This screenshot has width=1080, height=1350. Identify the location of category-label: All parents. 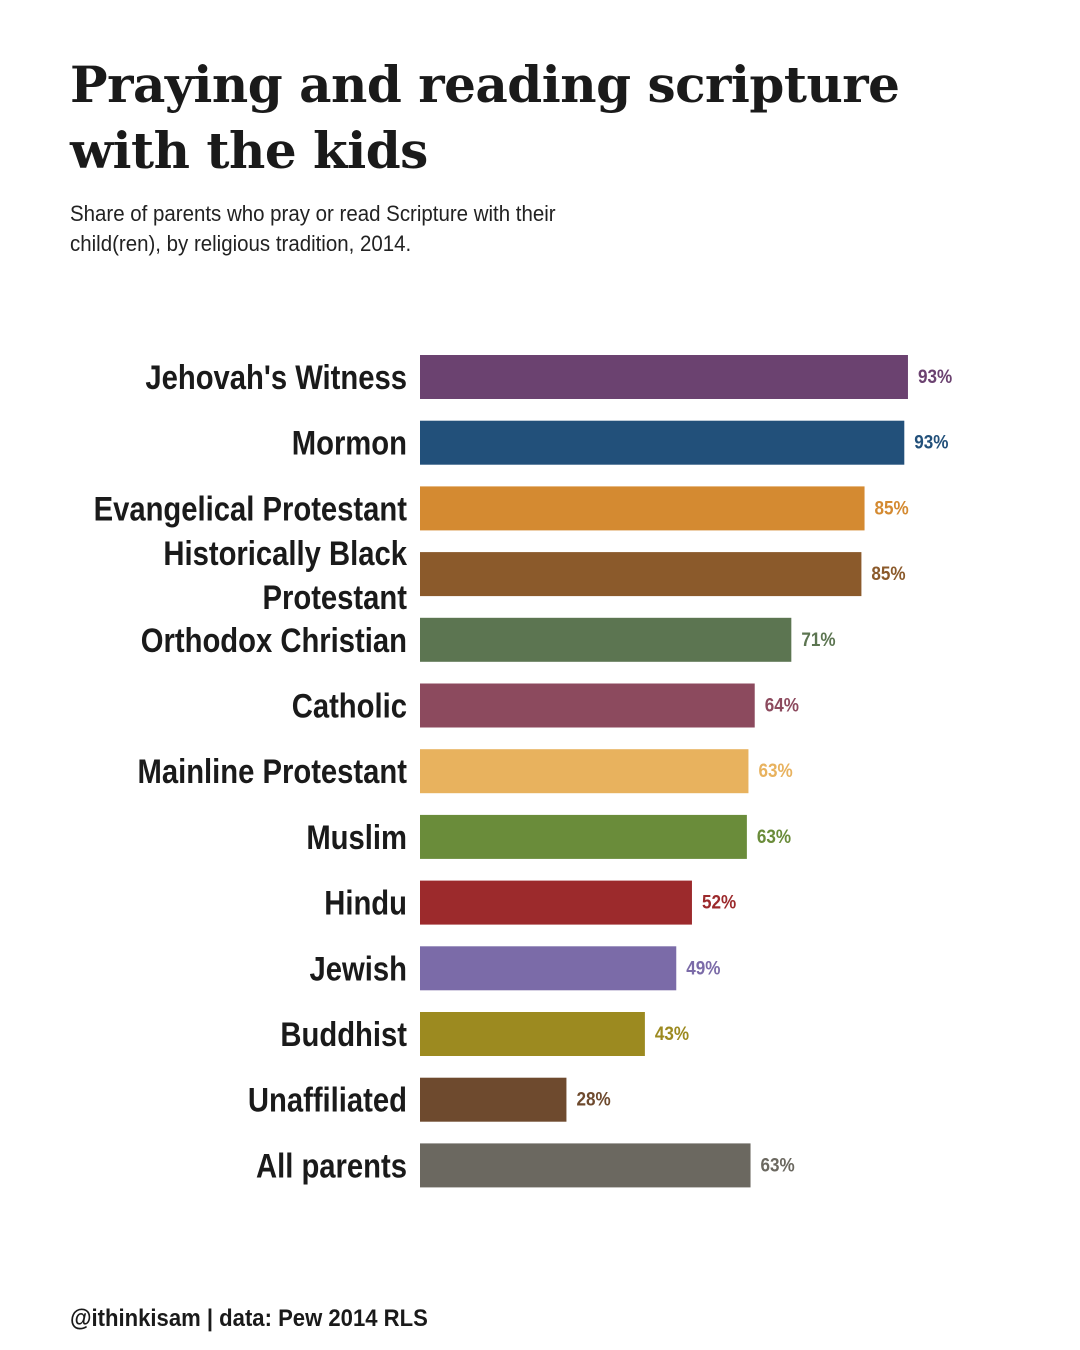
(331, 1165).